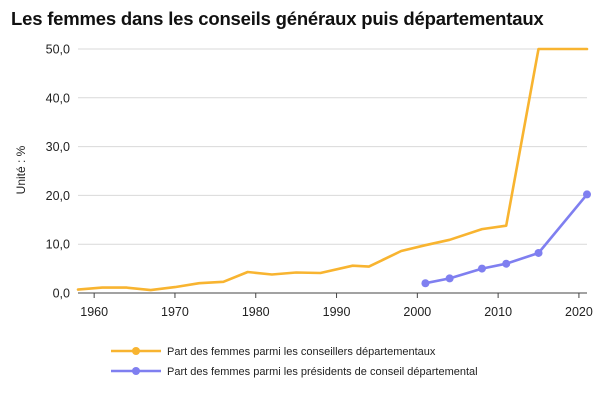  What do you see at coordinates (94, 312) in the screenshot?
I see `x-tick-label: 1960` at bounding box center [94, 312].